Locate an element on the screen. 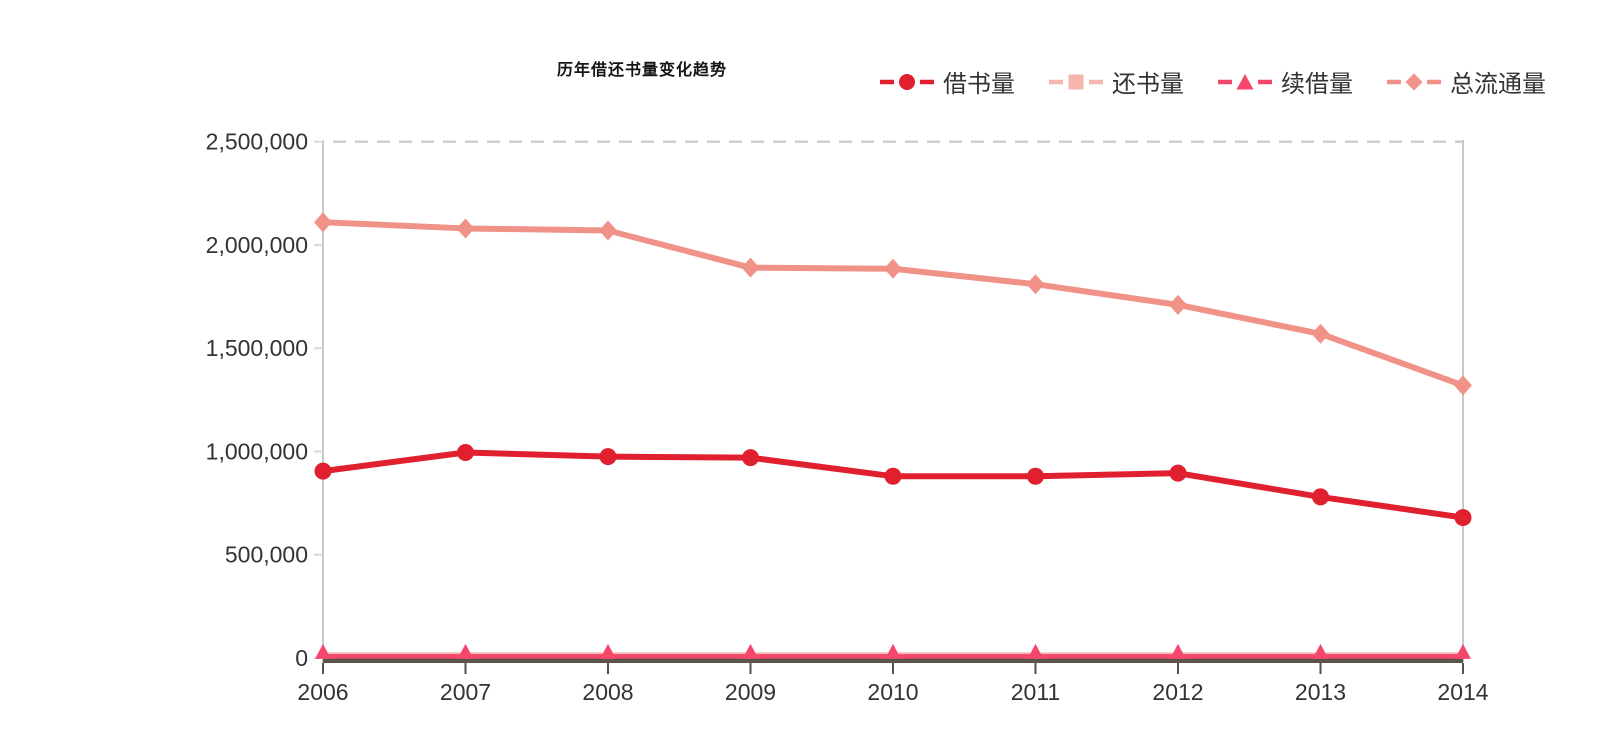 The image size is (1618, 756). legend-item-renew: 续借量 is located at coordinates (1285, 81).